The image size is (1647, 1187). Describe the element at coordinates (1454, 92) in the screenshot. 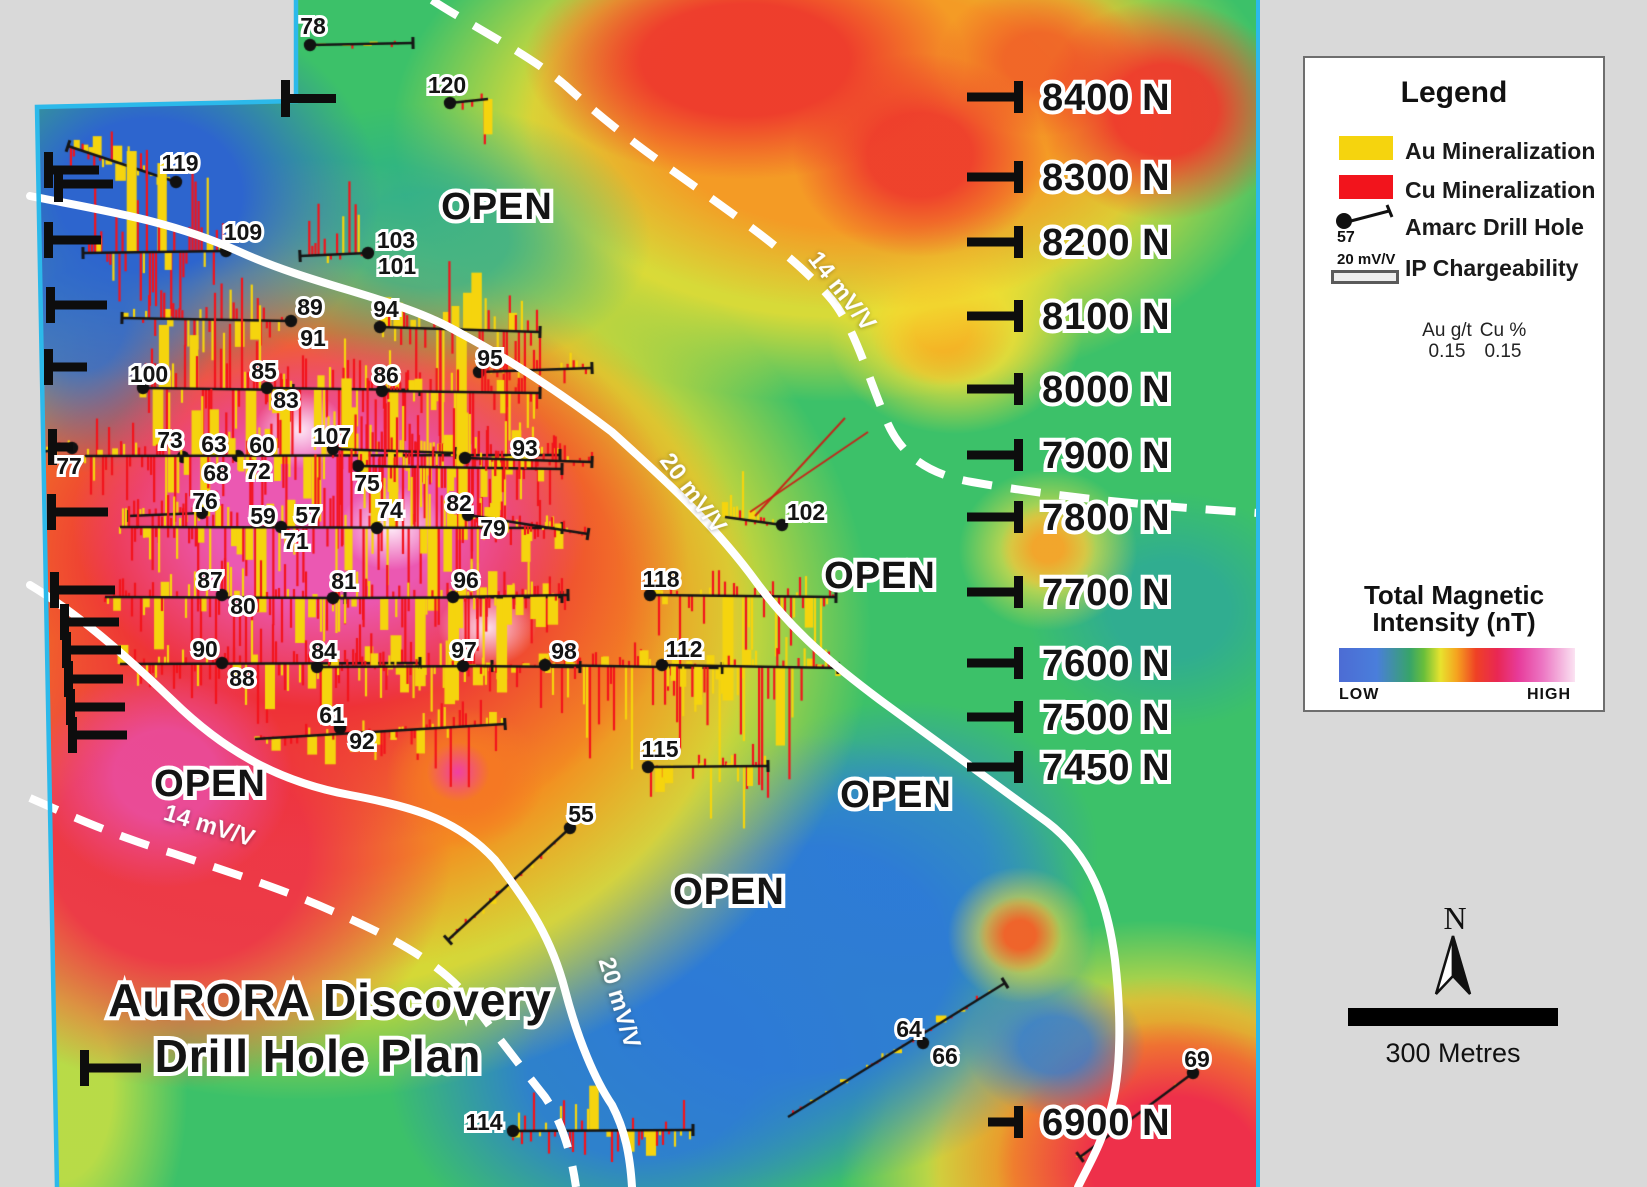

I see `legend-title: Legend` at that location.